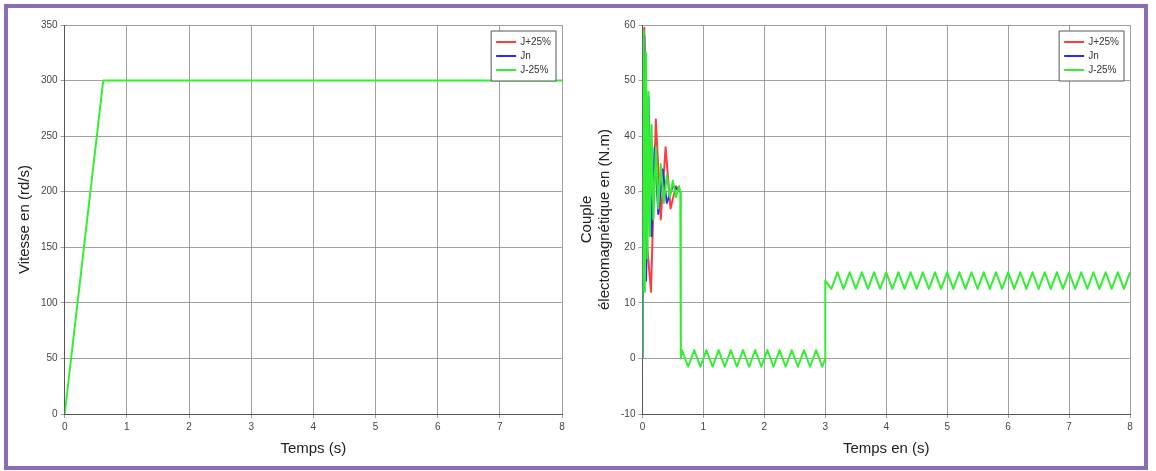  I want to click on y-tick-label: 350, so click(50, 24).